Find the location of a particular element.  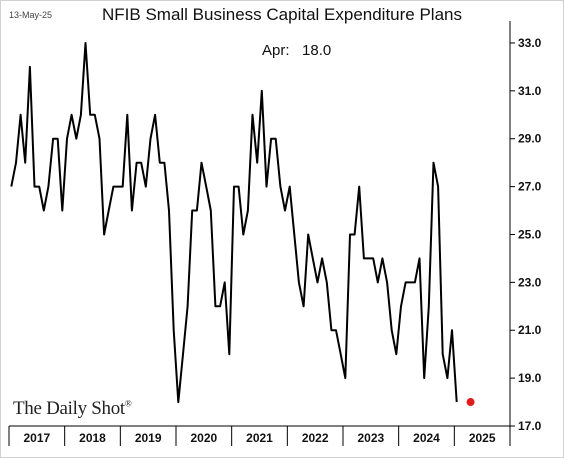

y-tick-label: 19.0 is located at coordinates (530, 378).